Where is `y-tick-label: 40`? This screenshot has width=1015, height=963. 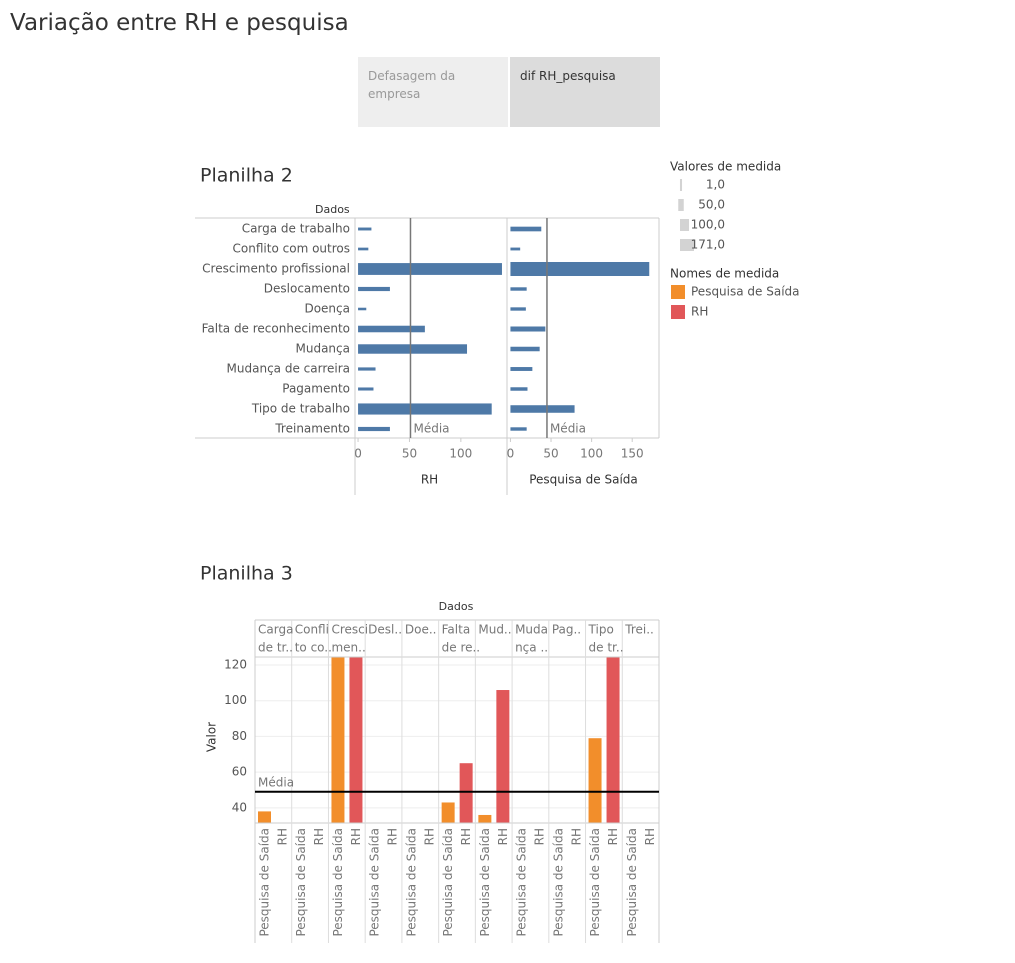
y-tick-label: 40 is located at coordinates (239, 807).